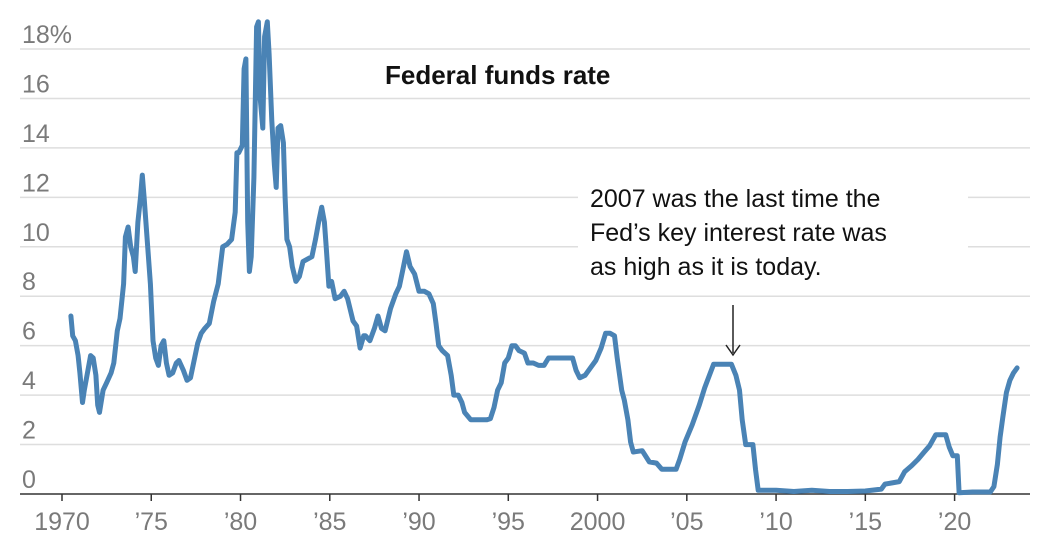  I want to click on annotation-bg, so click(773, 230).